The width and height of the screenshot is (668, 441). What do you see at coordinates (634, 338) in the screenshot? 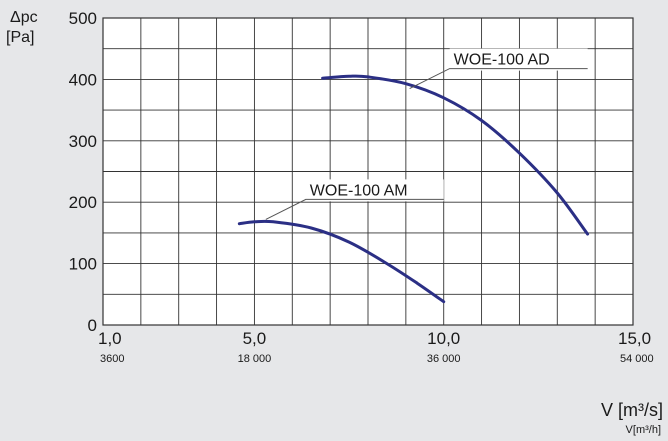
I see `x-tick-label: 15,0` at bounding box center [634, 338].